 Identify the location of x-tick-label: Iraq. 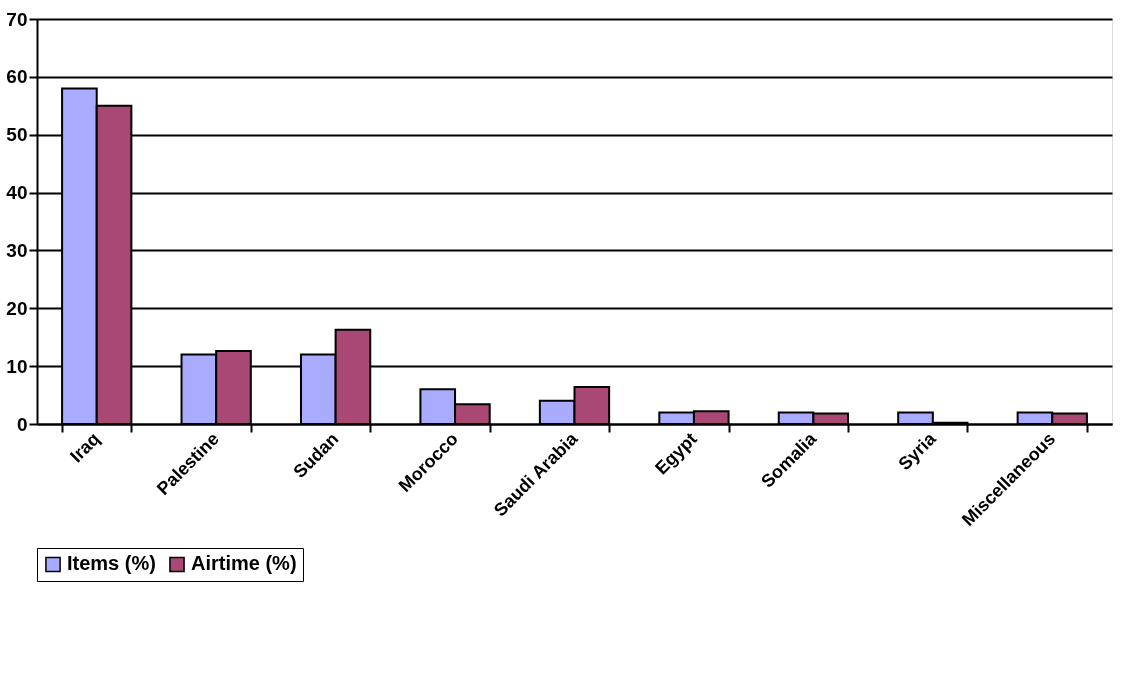
(85, 447).